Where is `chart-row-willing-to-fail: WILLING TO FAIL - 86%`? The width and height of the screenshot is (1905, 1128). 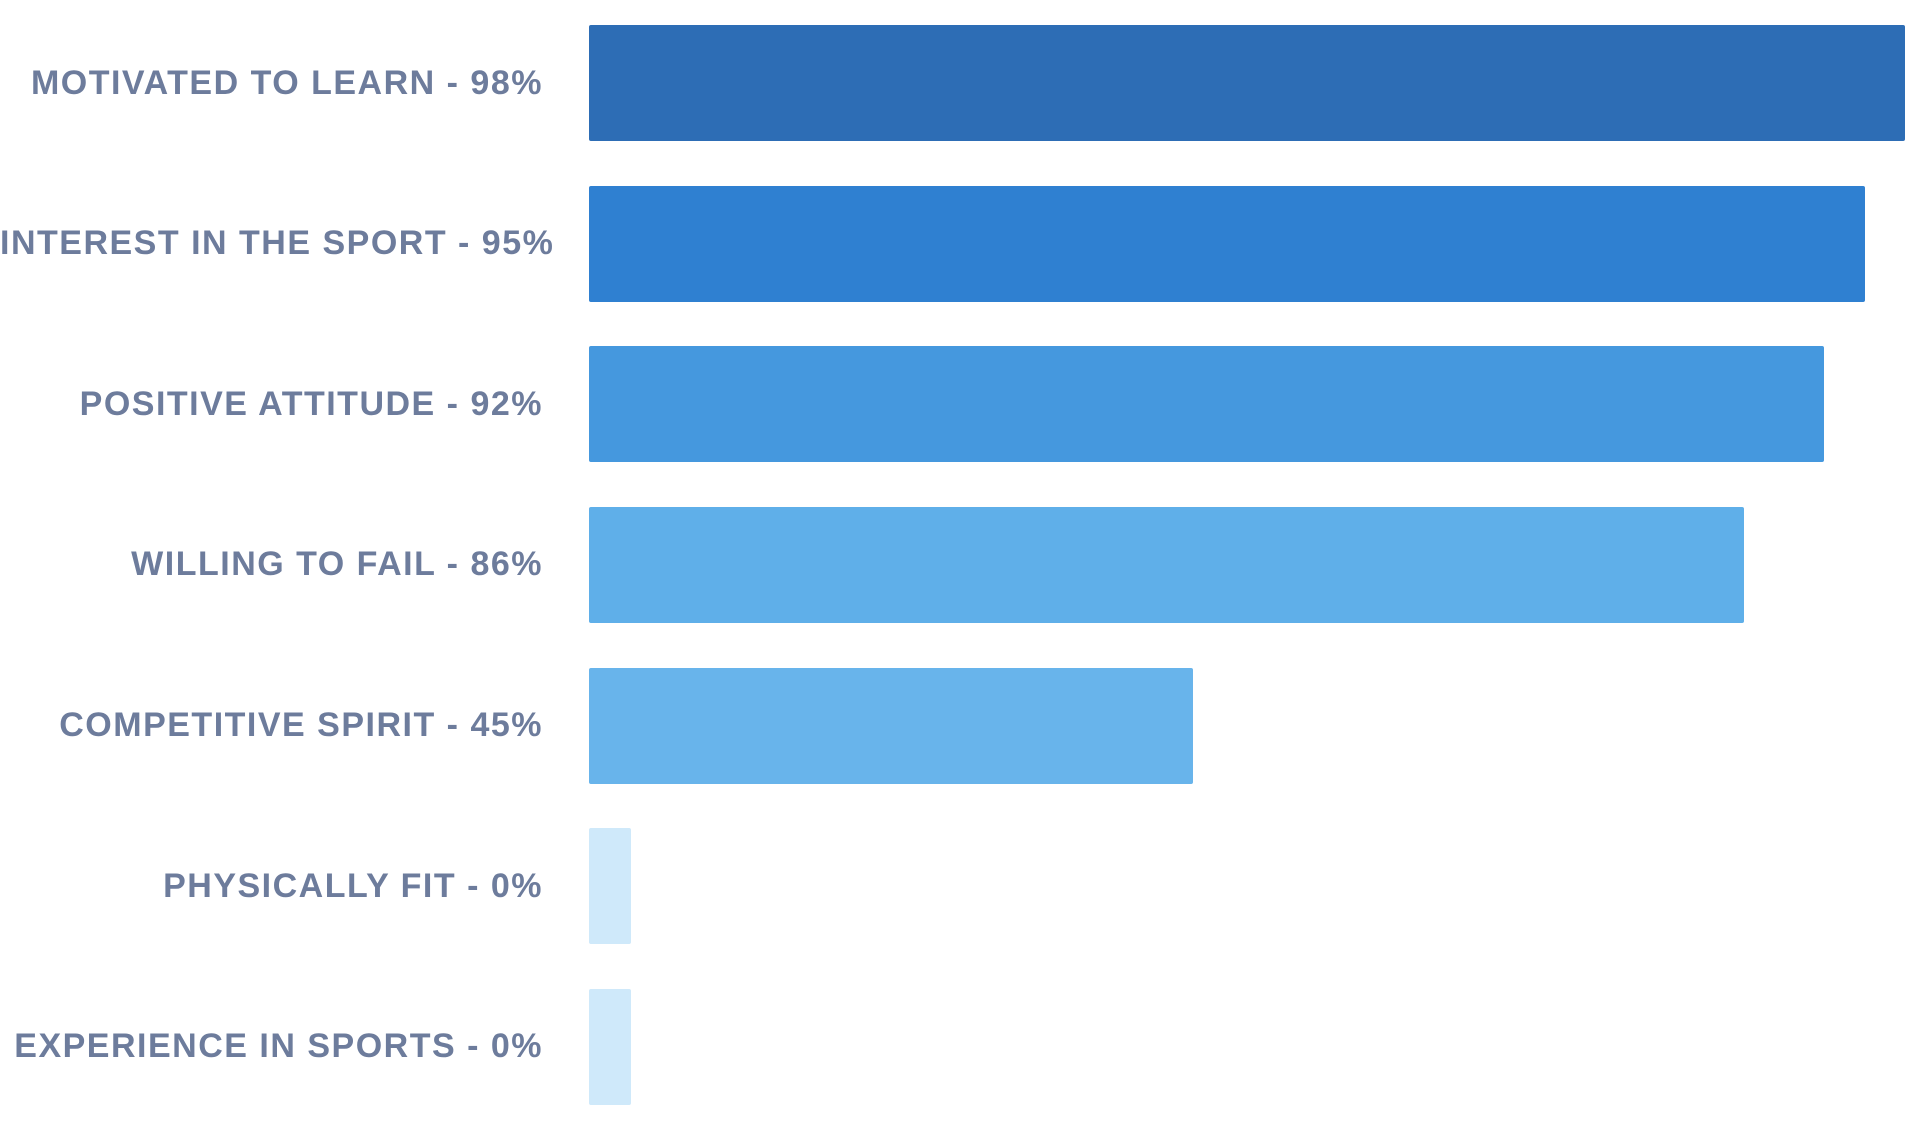
chart-row-willing-to-fail: WILLING TO FAIL - 86% is located at coordinates (952, 565).